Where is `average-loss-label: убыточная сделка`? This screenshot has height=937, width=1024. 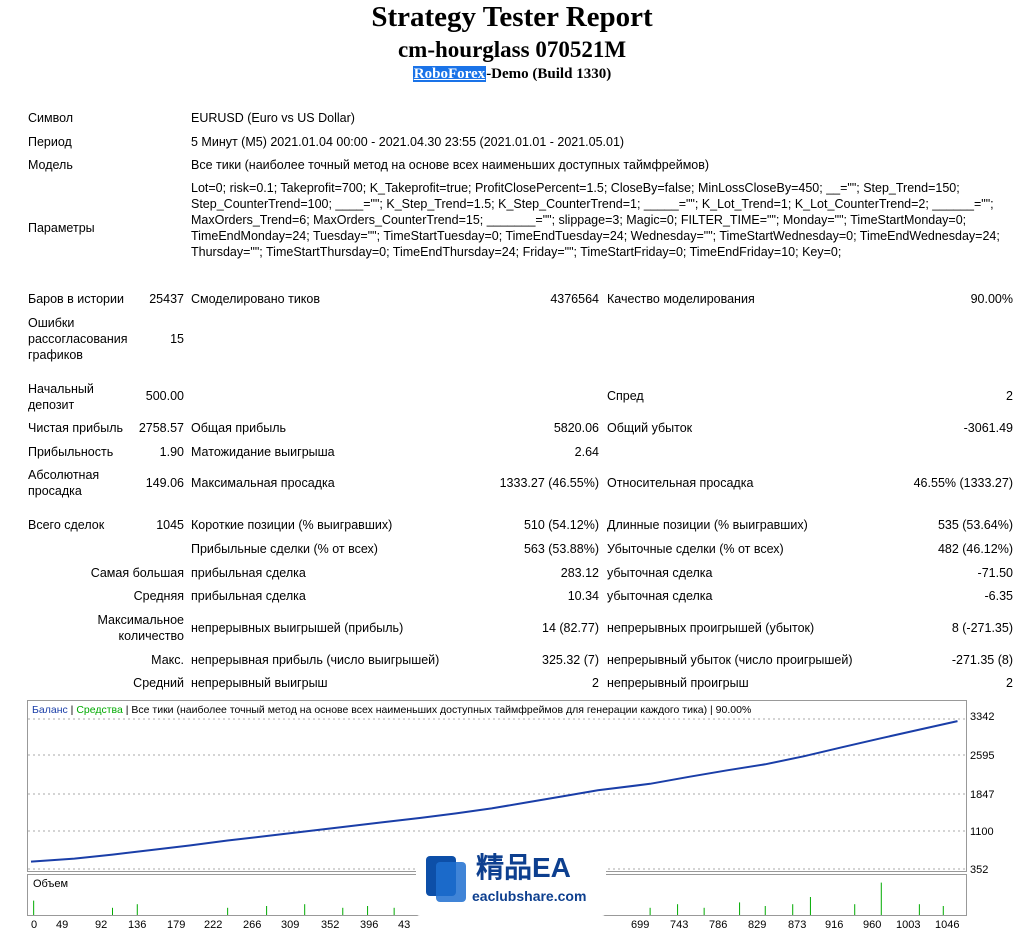
average-loss-label: убыточная сделка is located at coordinates (660, 596).